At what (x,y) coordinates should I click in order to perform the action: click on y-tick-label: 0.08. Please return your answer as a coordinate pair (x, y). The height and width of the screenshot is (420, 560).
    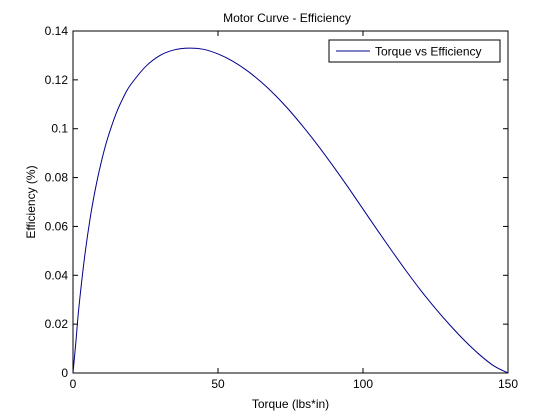
    Looking at the image, I should click on (57, 178).